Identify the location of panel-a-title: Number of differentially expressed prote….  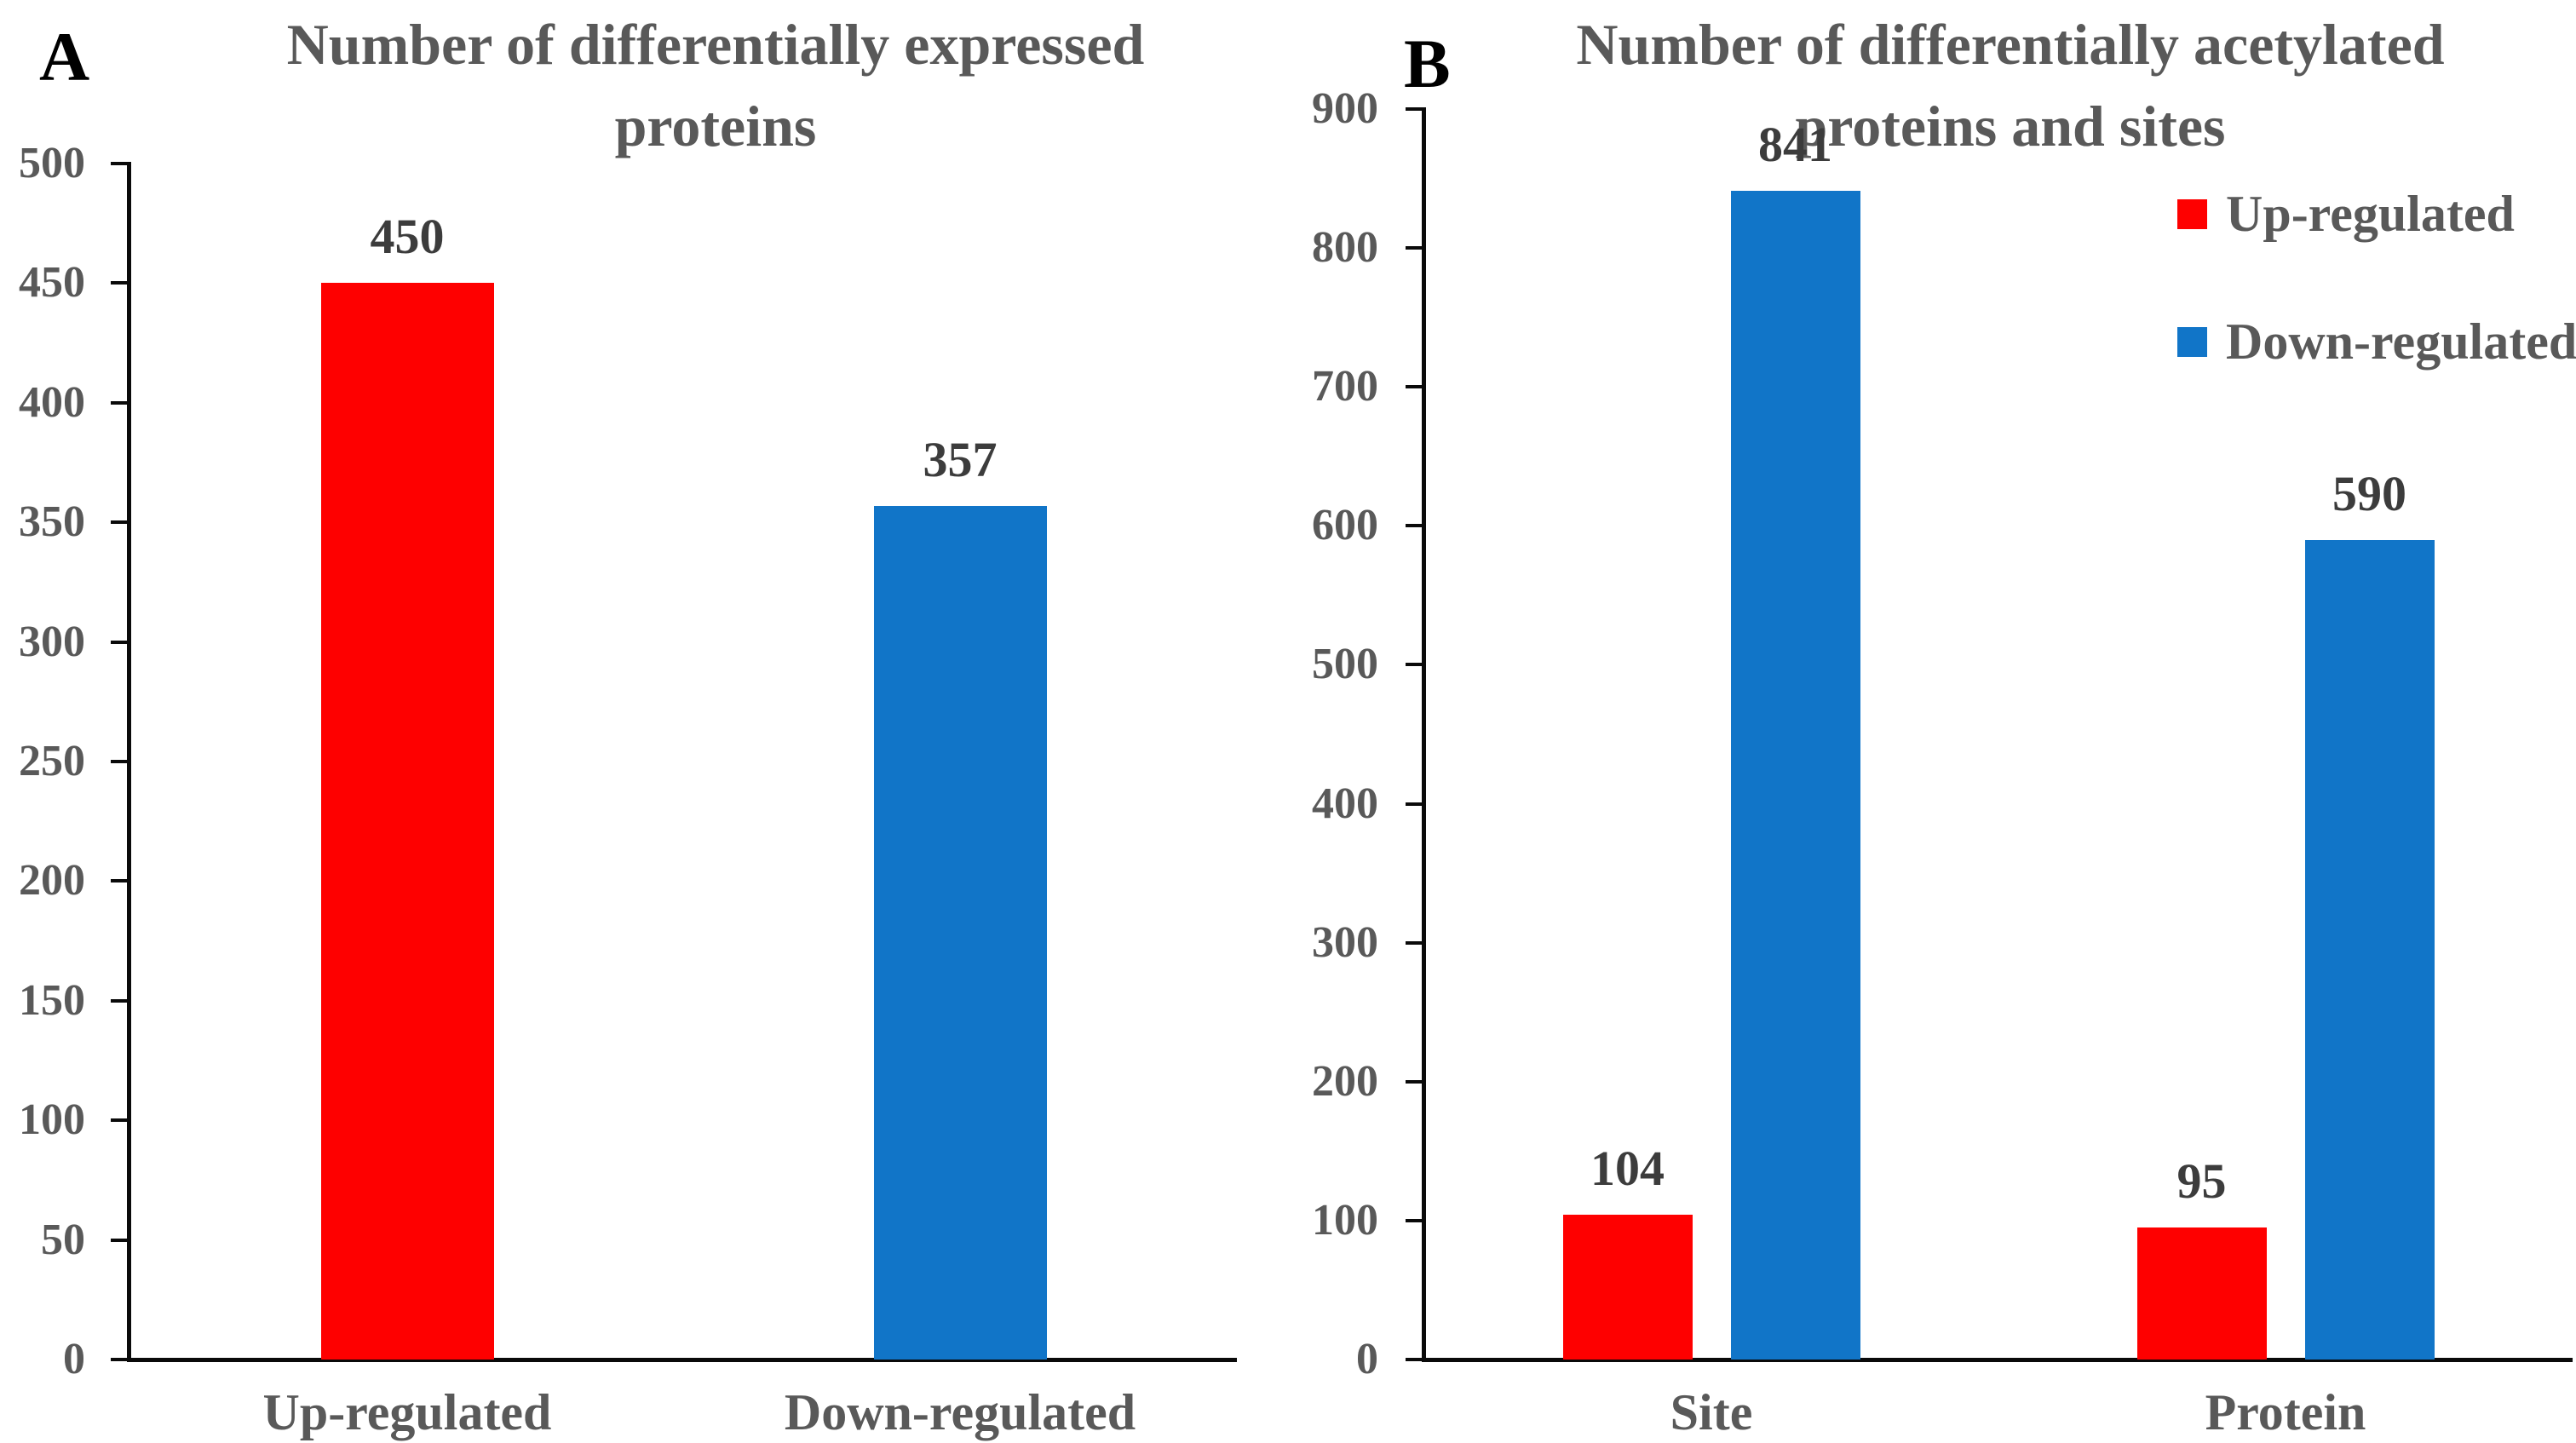
(716, 85).